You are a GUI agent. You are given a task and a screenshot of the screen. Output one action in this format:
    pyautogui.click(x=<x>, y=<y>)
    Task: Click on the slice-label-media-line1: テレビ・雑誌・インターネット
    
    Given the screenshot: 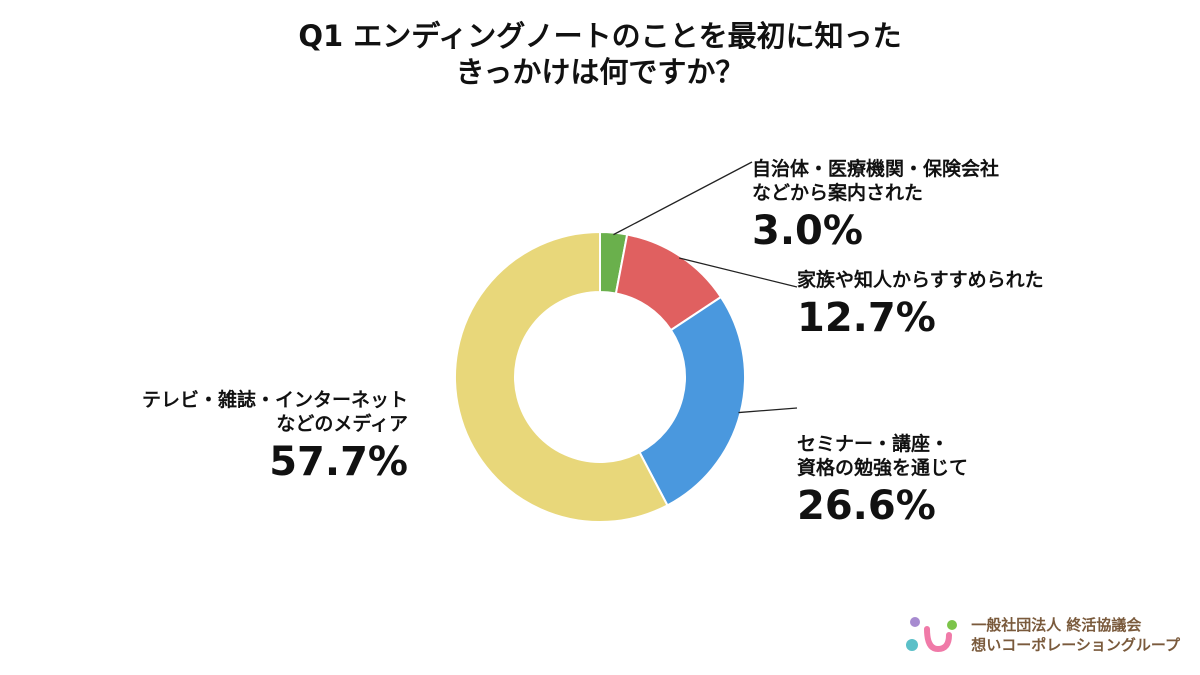 What is the action you would take?
    pyautogui.click(x=274, y=400)
    